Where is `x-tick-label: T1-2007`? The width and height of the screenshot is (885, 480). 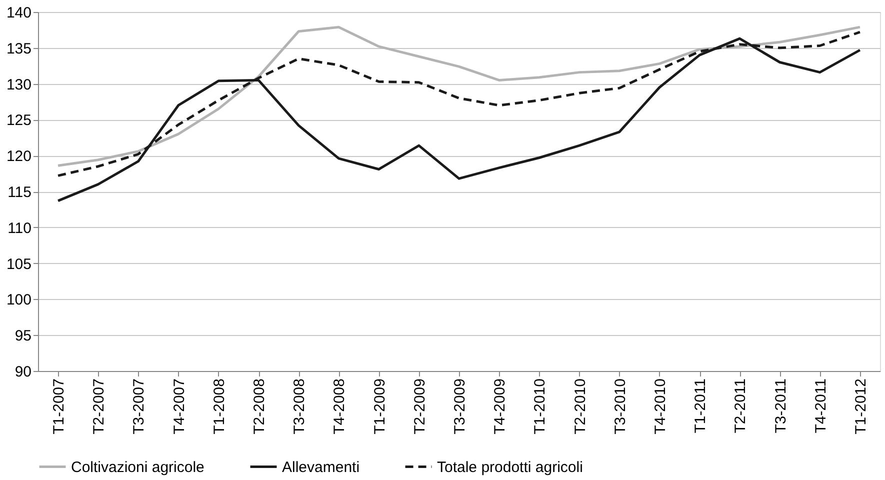
x-tick-label: T1-2007 is located at coordinates (59, 406).